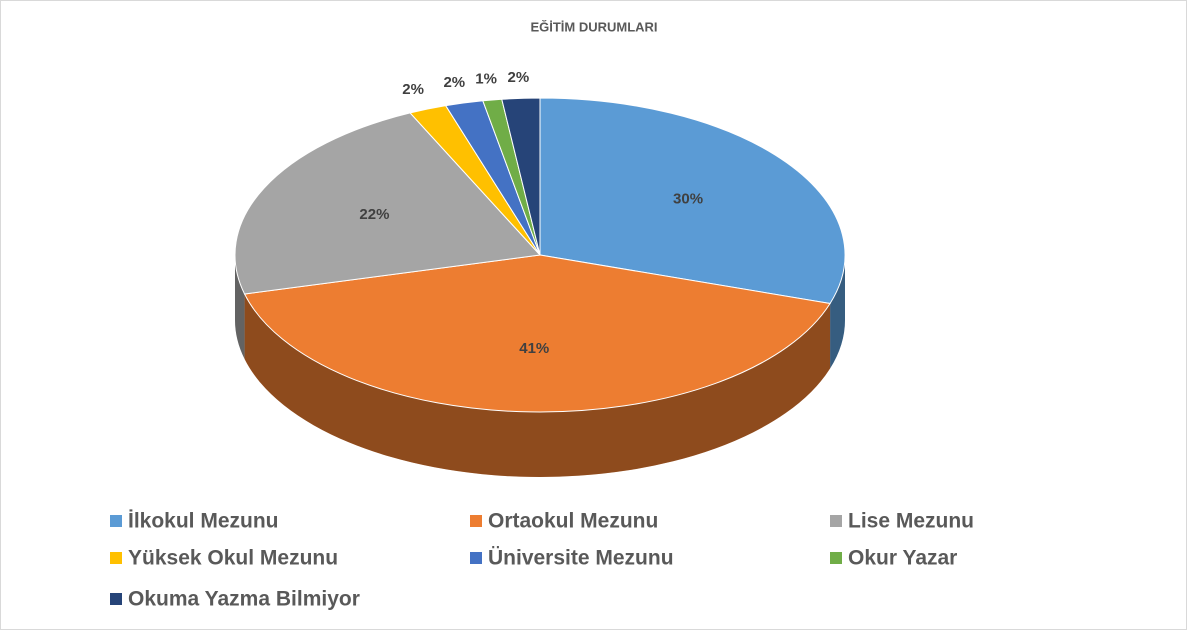 The width and height of the screenshot is (1187, 630). Describe the element at coordinates (534, 348) in the screenshot. I see `data-label: 41%` at that location.